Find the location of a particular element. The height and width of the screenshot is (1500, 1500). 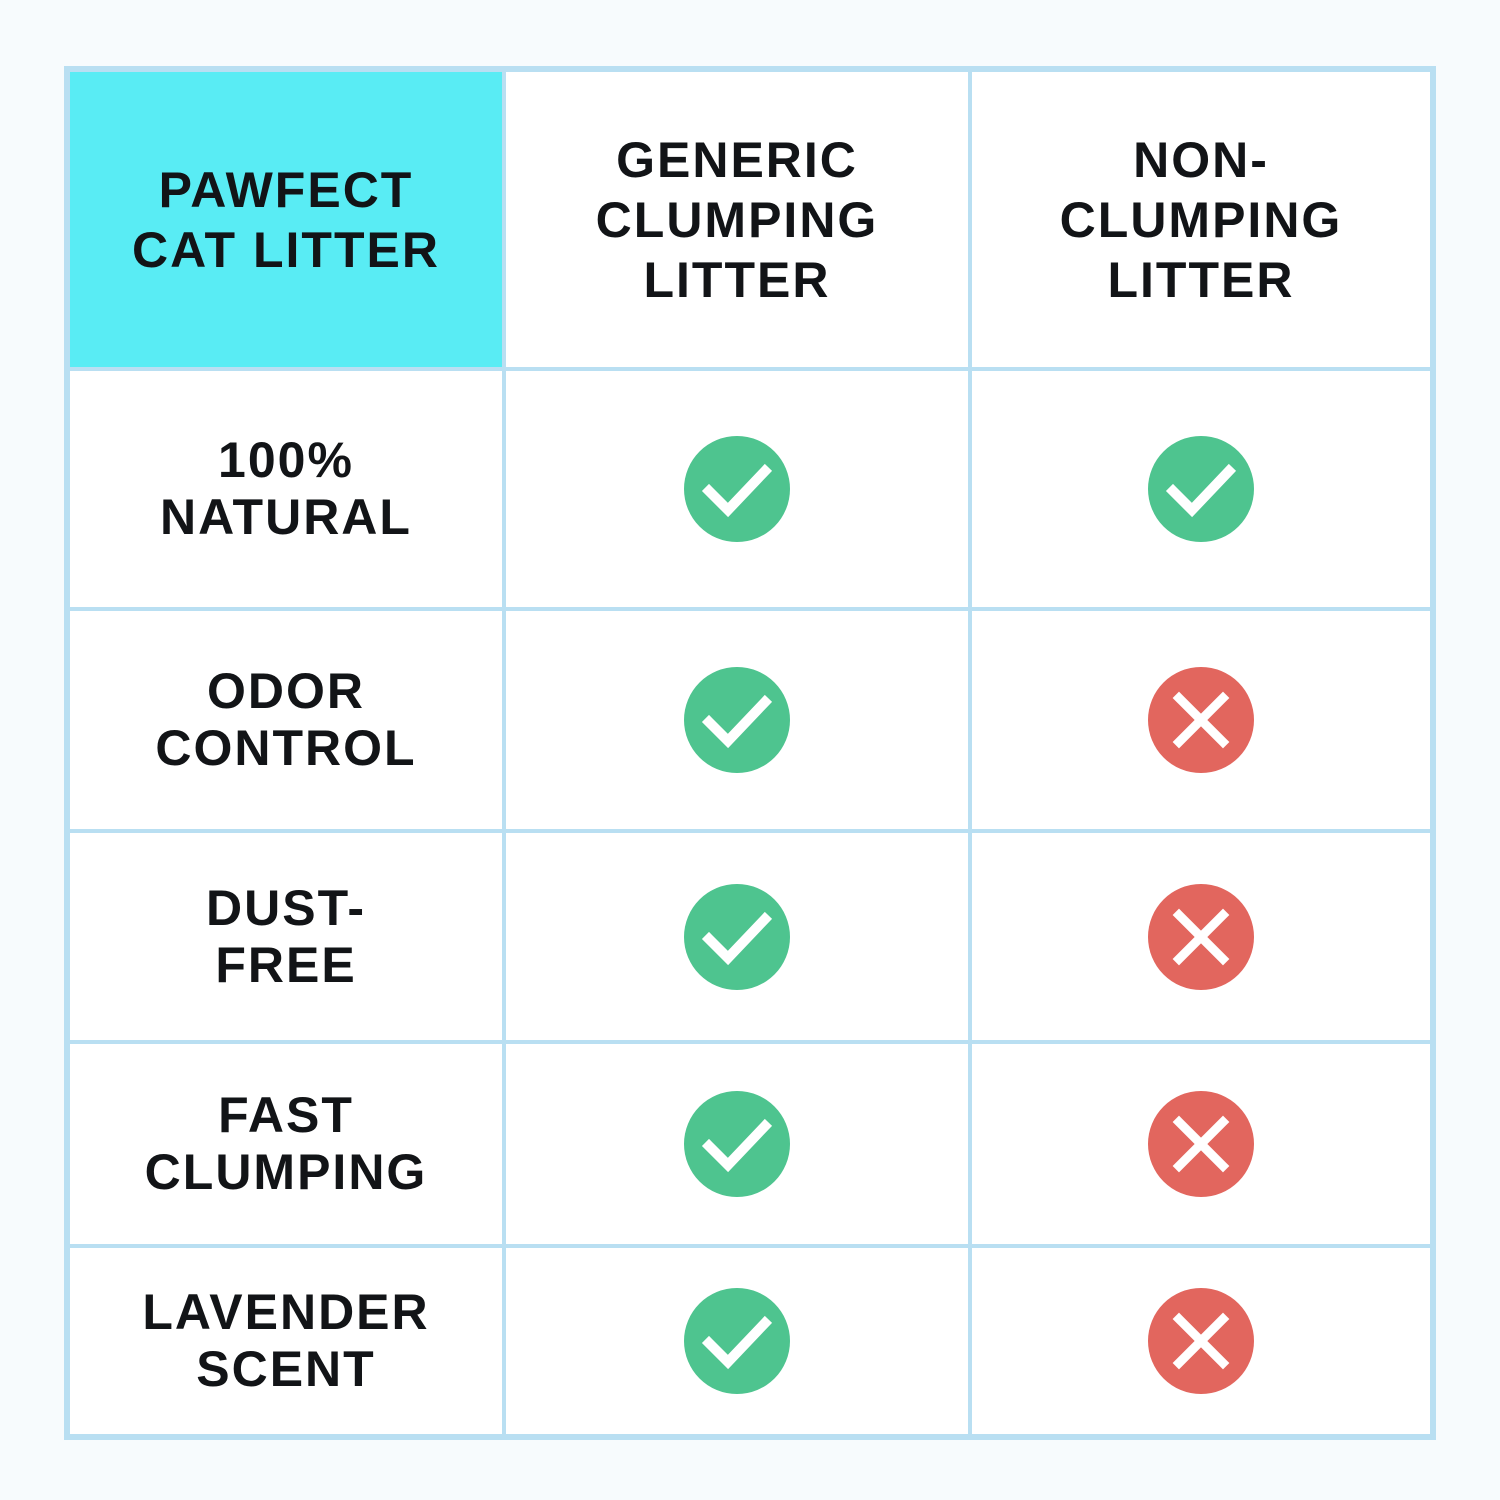

feature-label: DUST- FREE is located at coordinates (286, 936).